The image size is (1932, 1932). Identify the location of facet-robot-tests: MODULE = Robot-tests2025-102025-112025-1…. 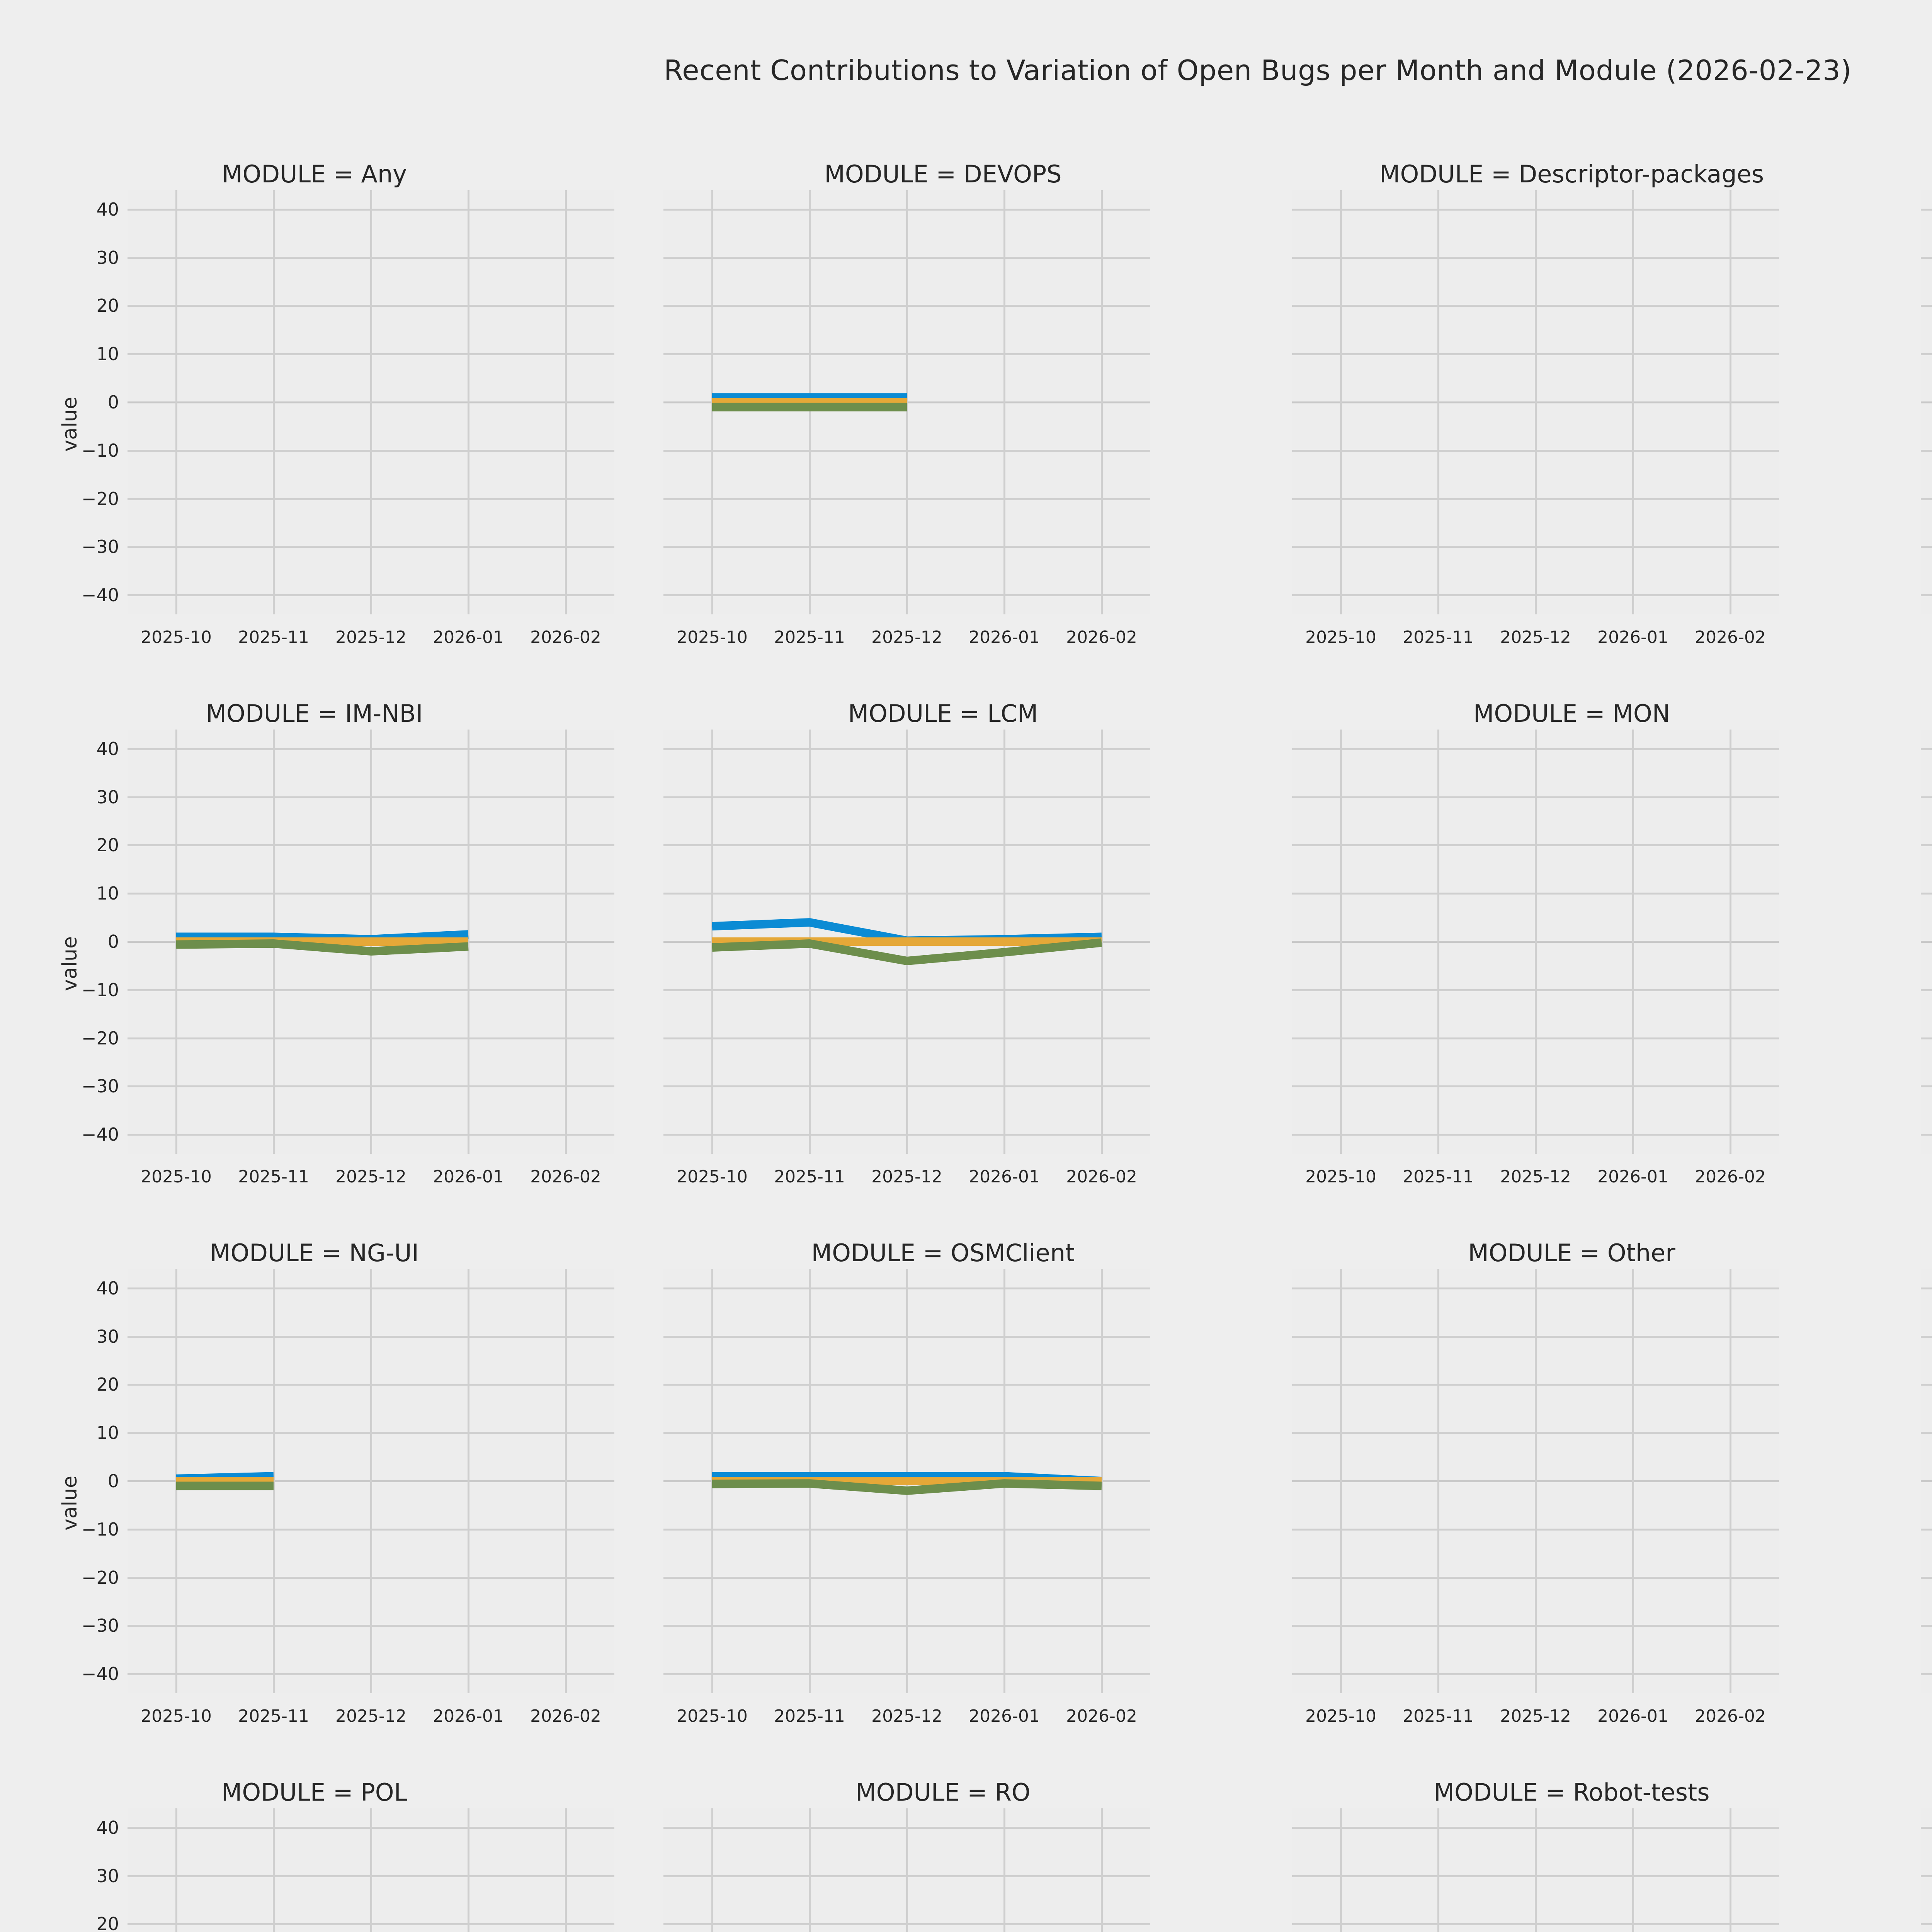
(1572, 1853).